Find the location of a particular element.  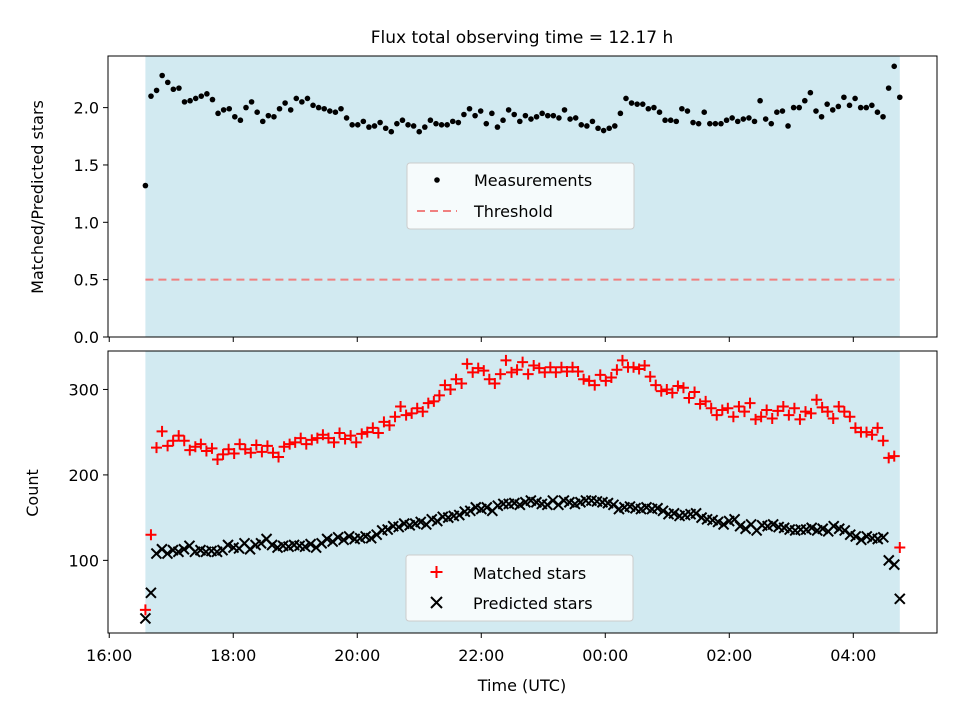

count-legend: Matched stars Predicted stars is located at coordinates (519, 588).